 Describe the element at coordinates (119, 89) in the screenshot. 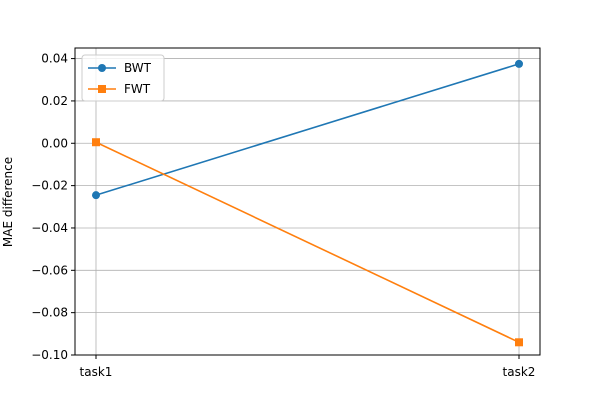

I see `legend-item: FWT` at that location.